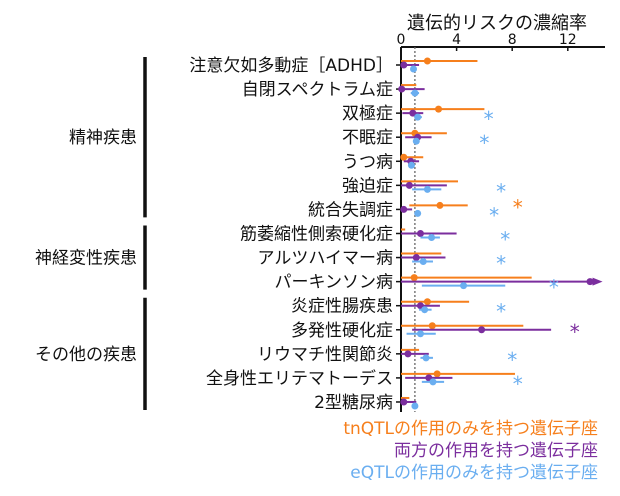 The image size is (620, 496). Describe the element at coordinates (474, 473) in the screenshot. I see `legend-entry-e: eQTLの作用のみを持つ遺伝子座` at that location.